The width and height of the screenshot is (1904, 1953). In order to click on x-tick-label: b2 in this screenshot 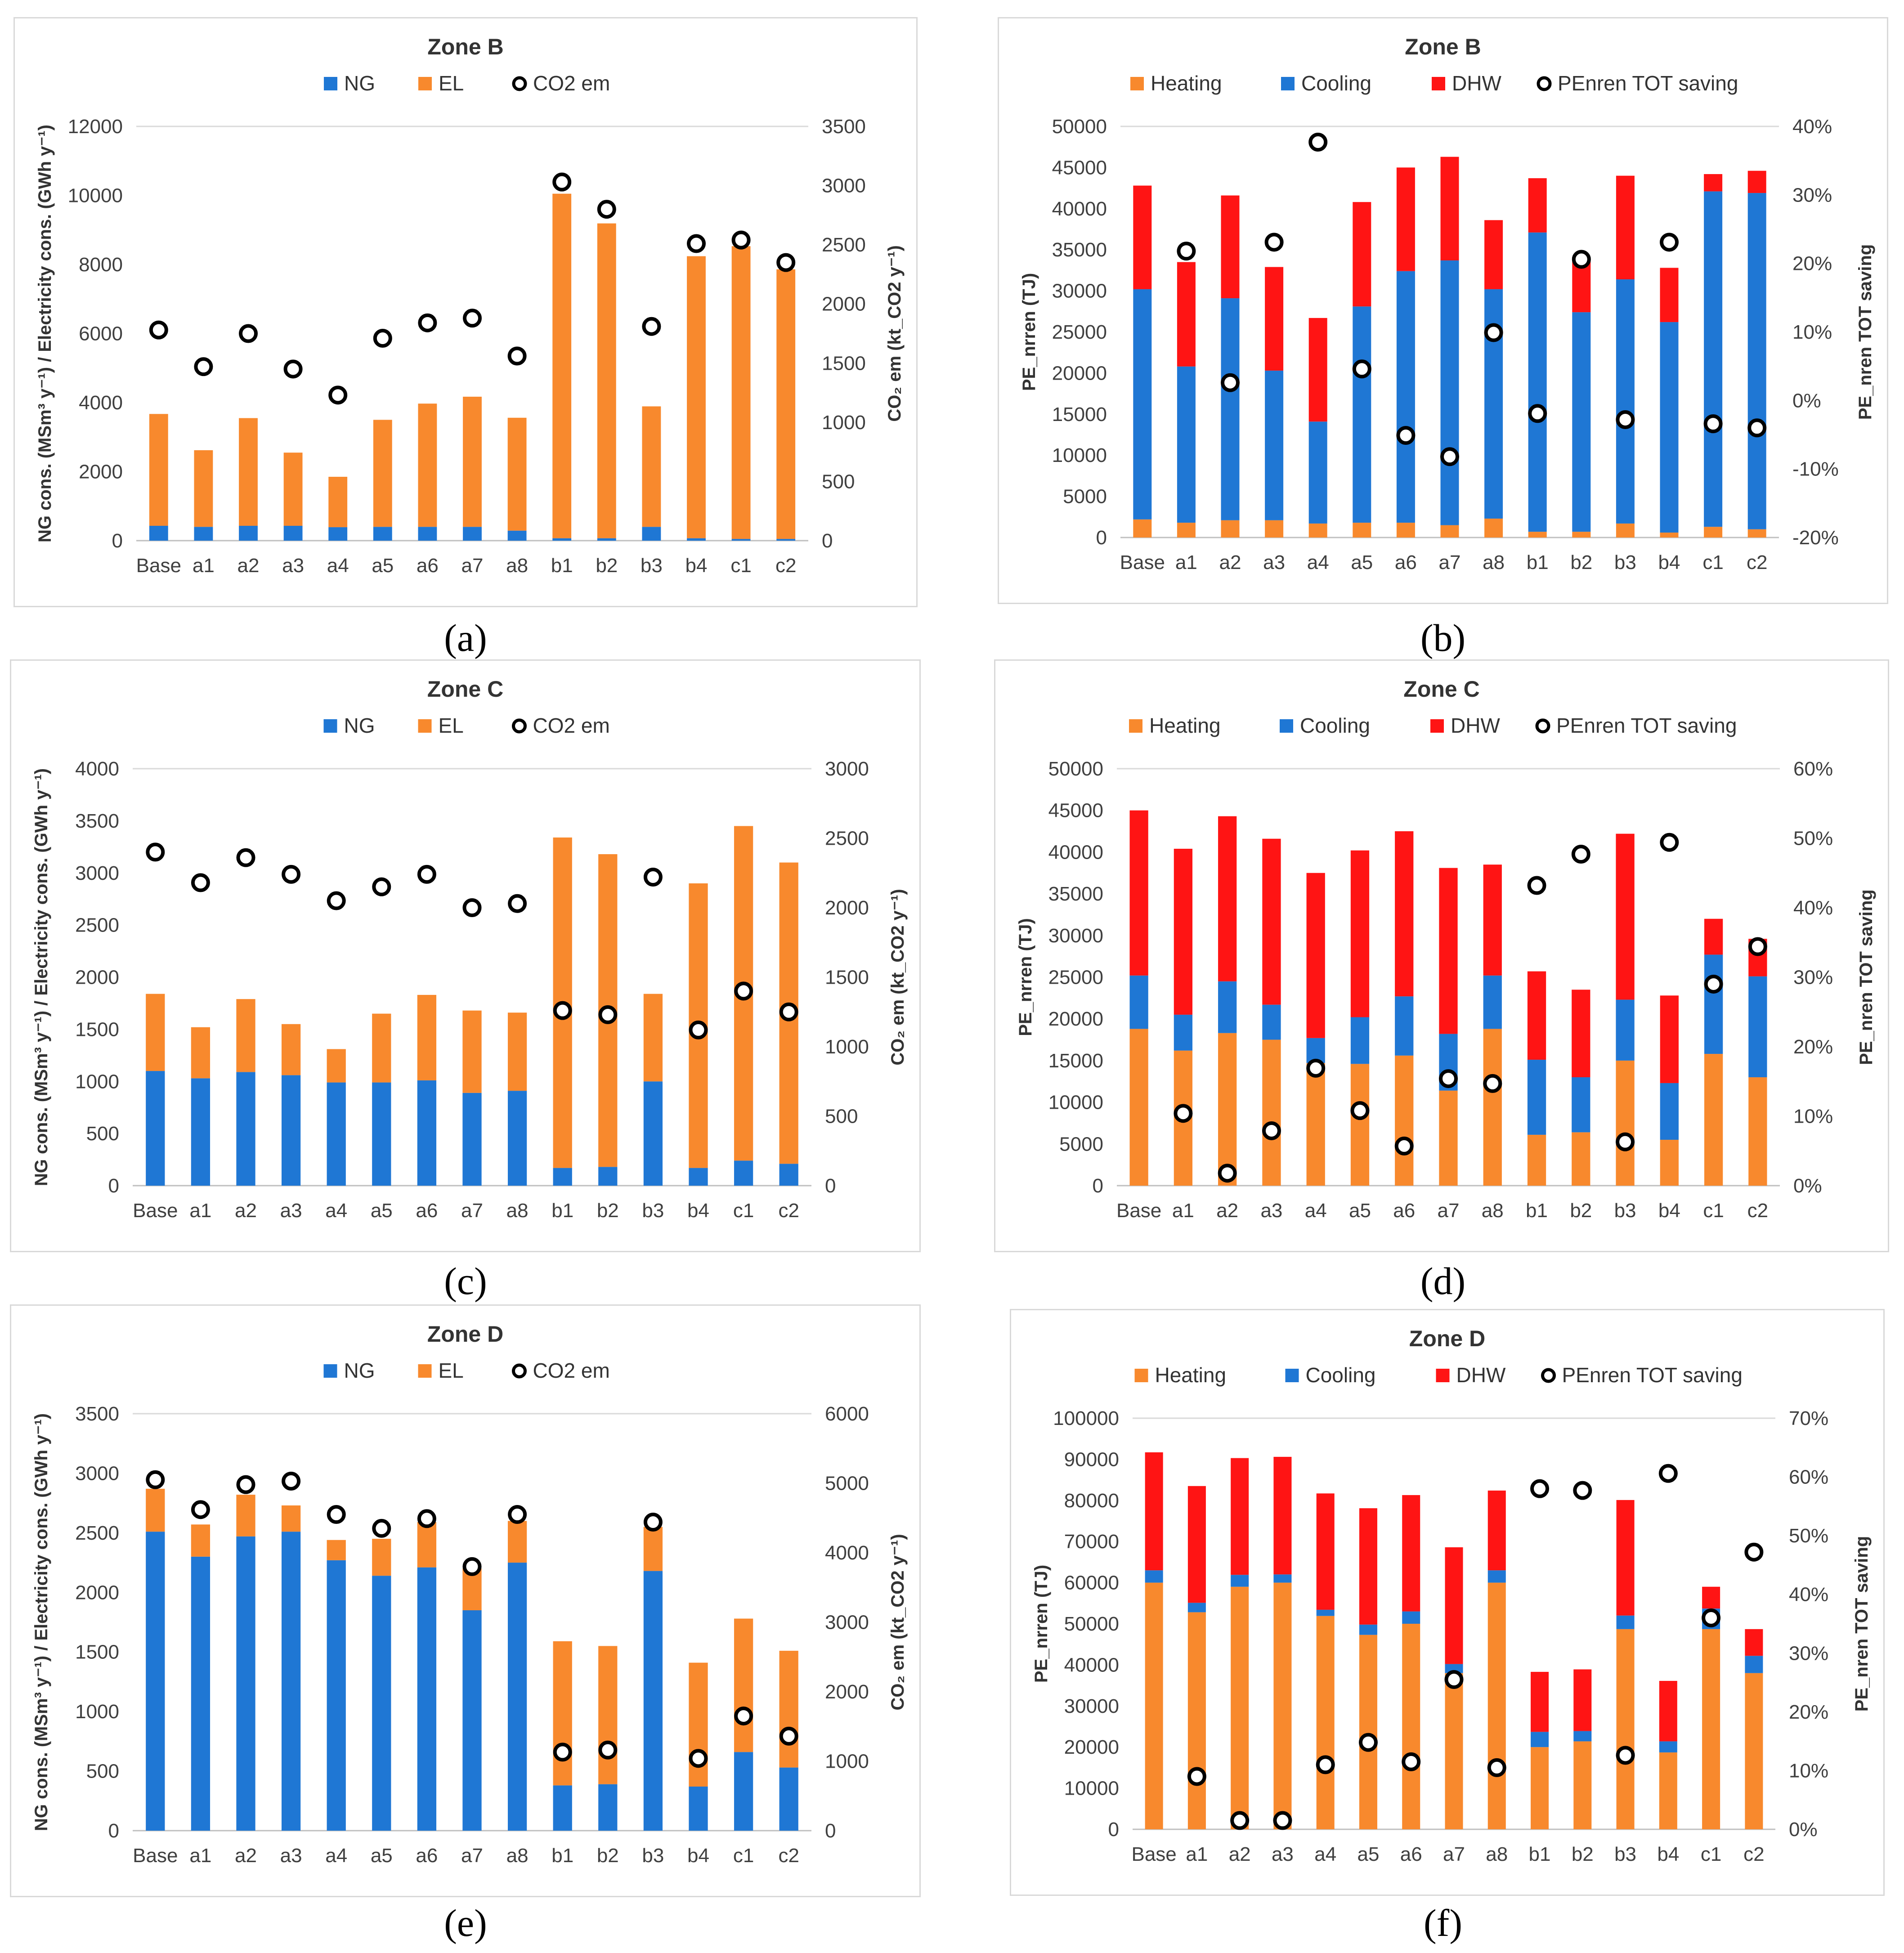, I will do `click(1581, 562)`.